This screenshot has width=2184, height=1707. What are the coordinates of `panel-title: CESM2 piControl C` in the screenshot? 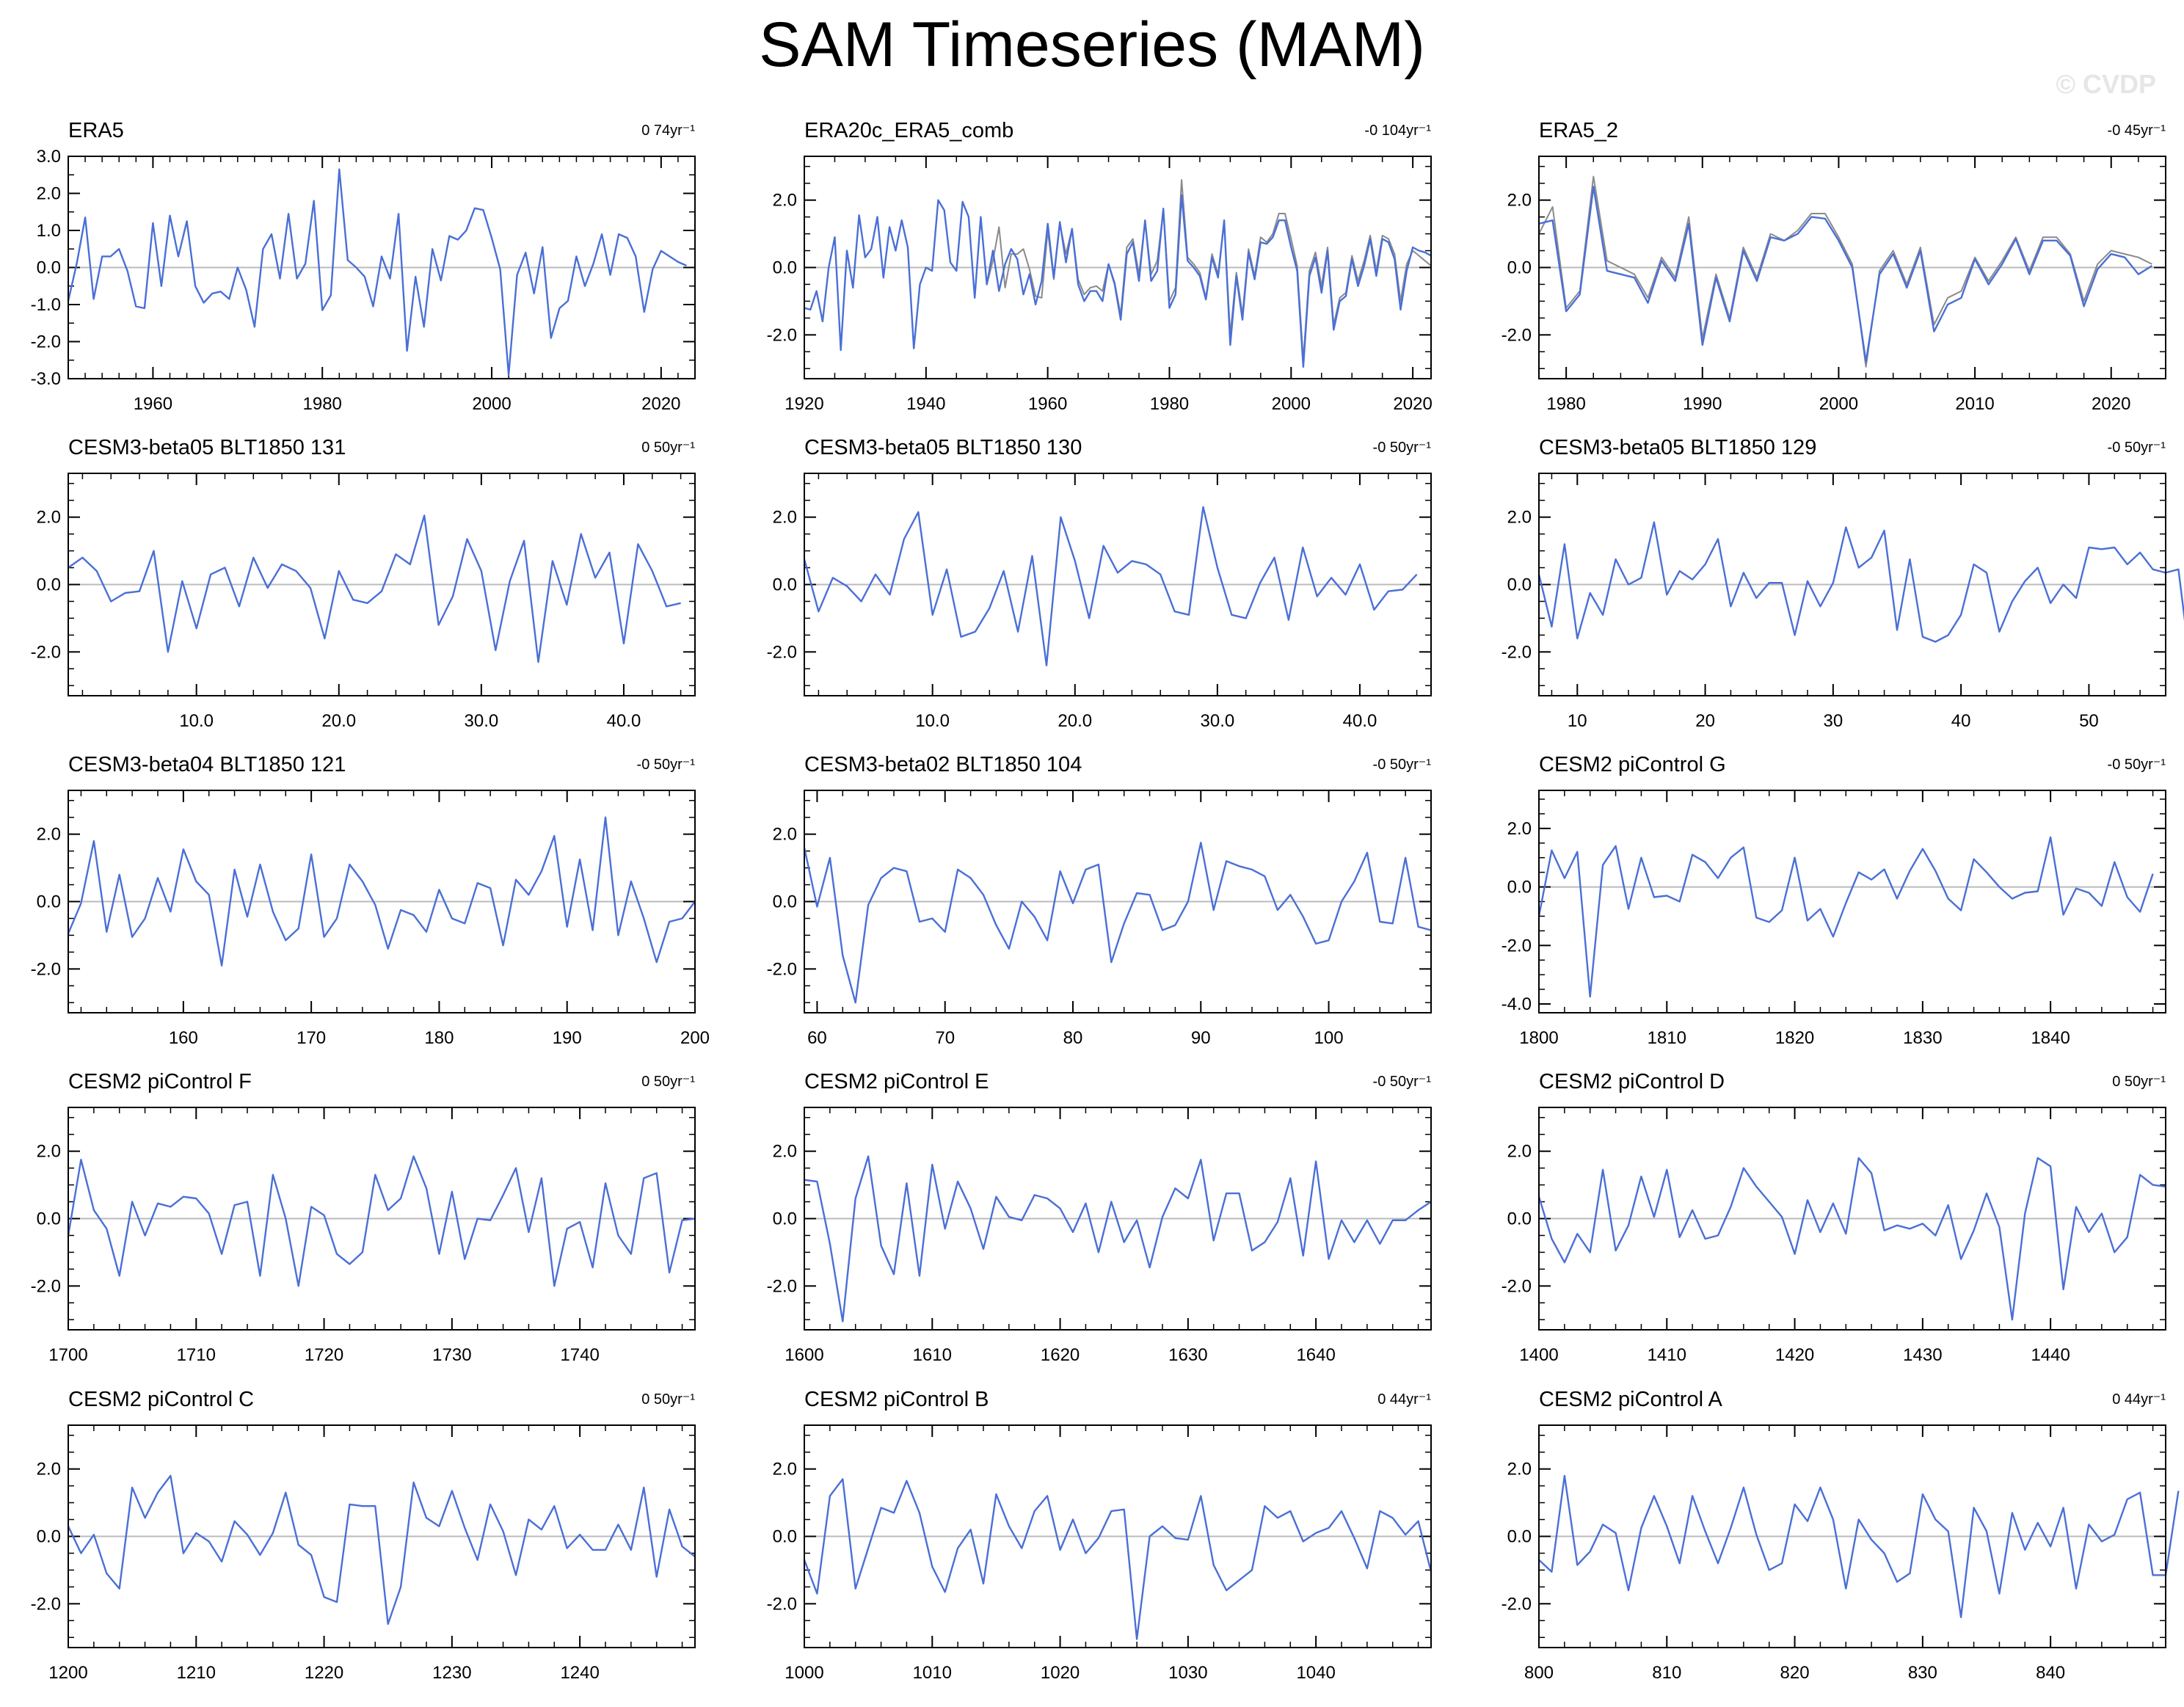 It's located at (161, 1399).